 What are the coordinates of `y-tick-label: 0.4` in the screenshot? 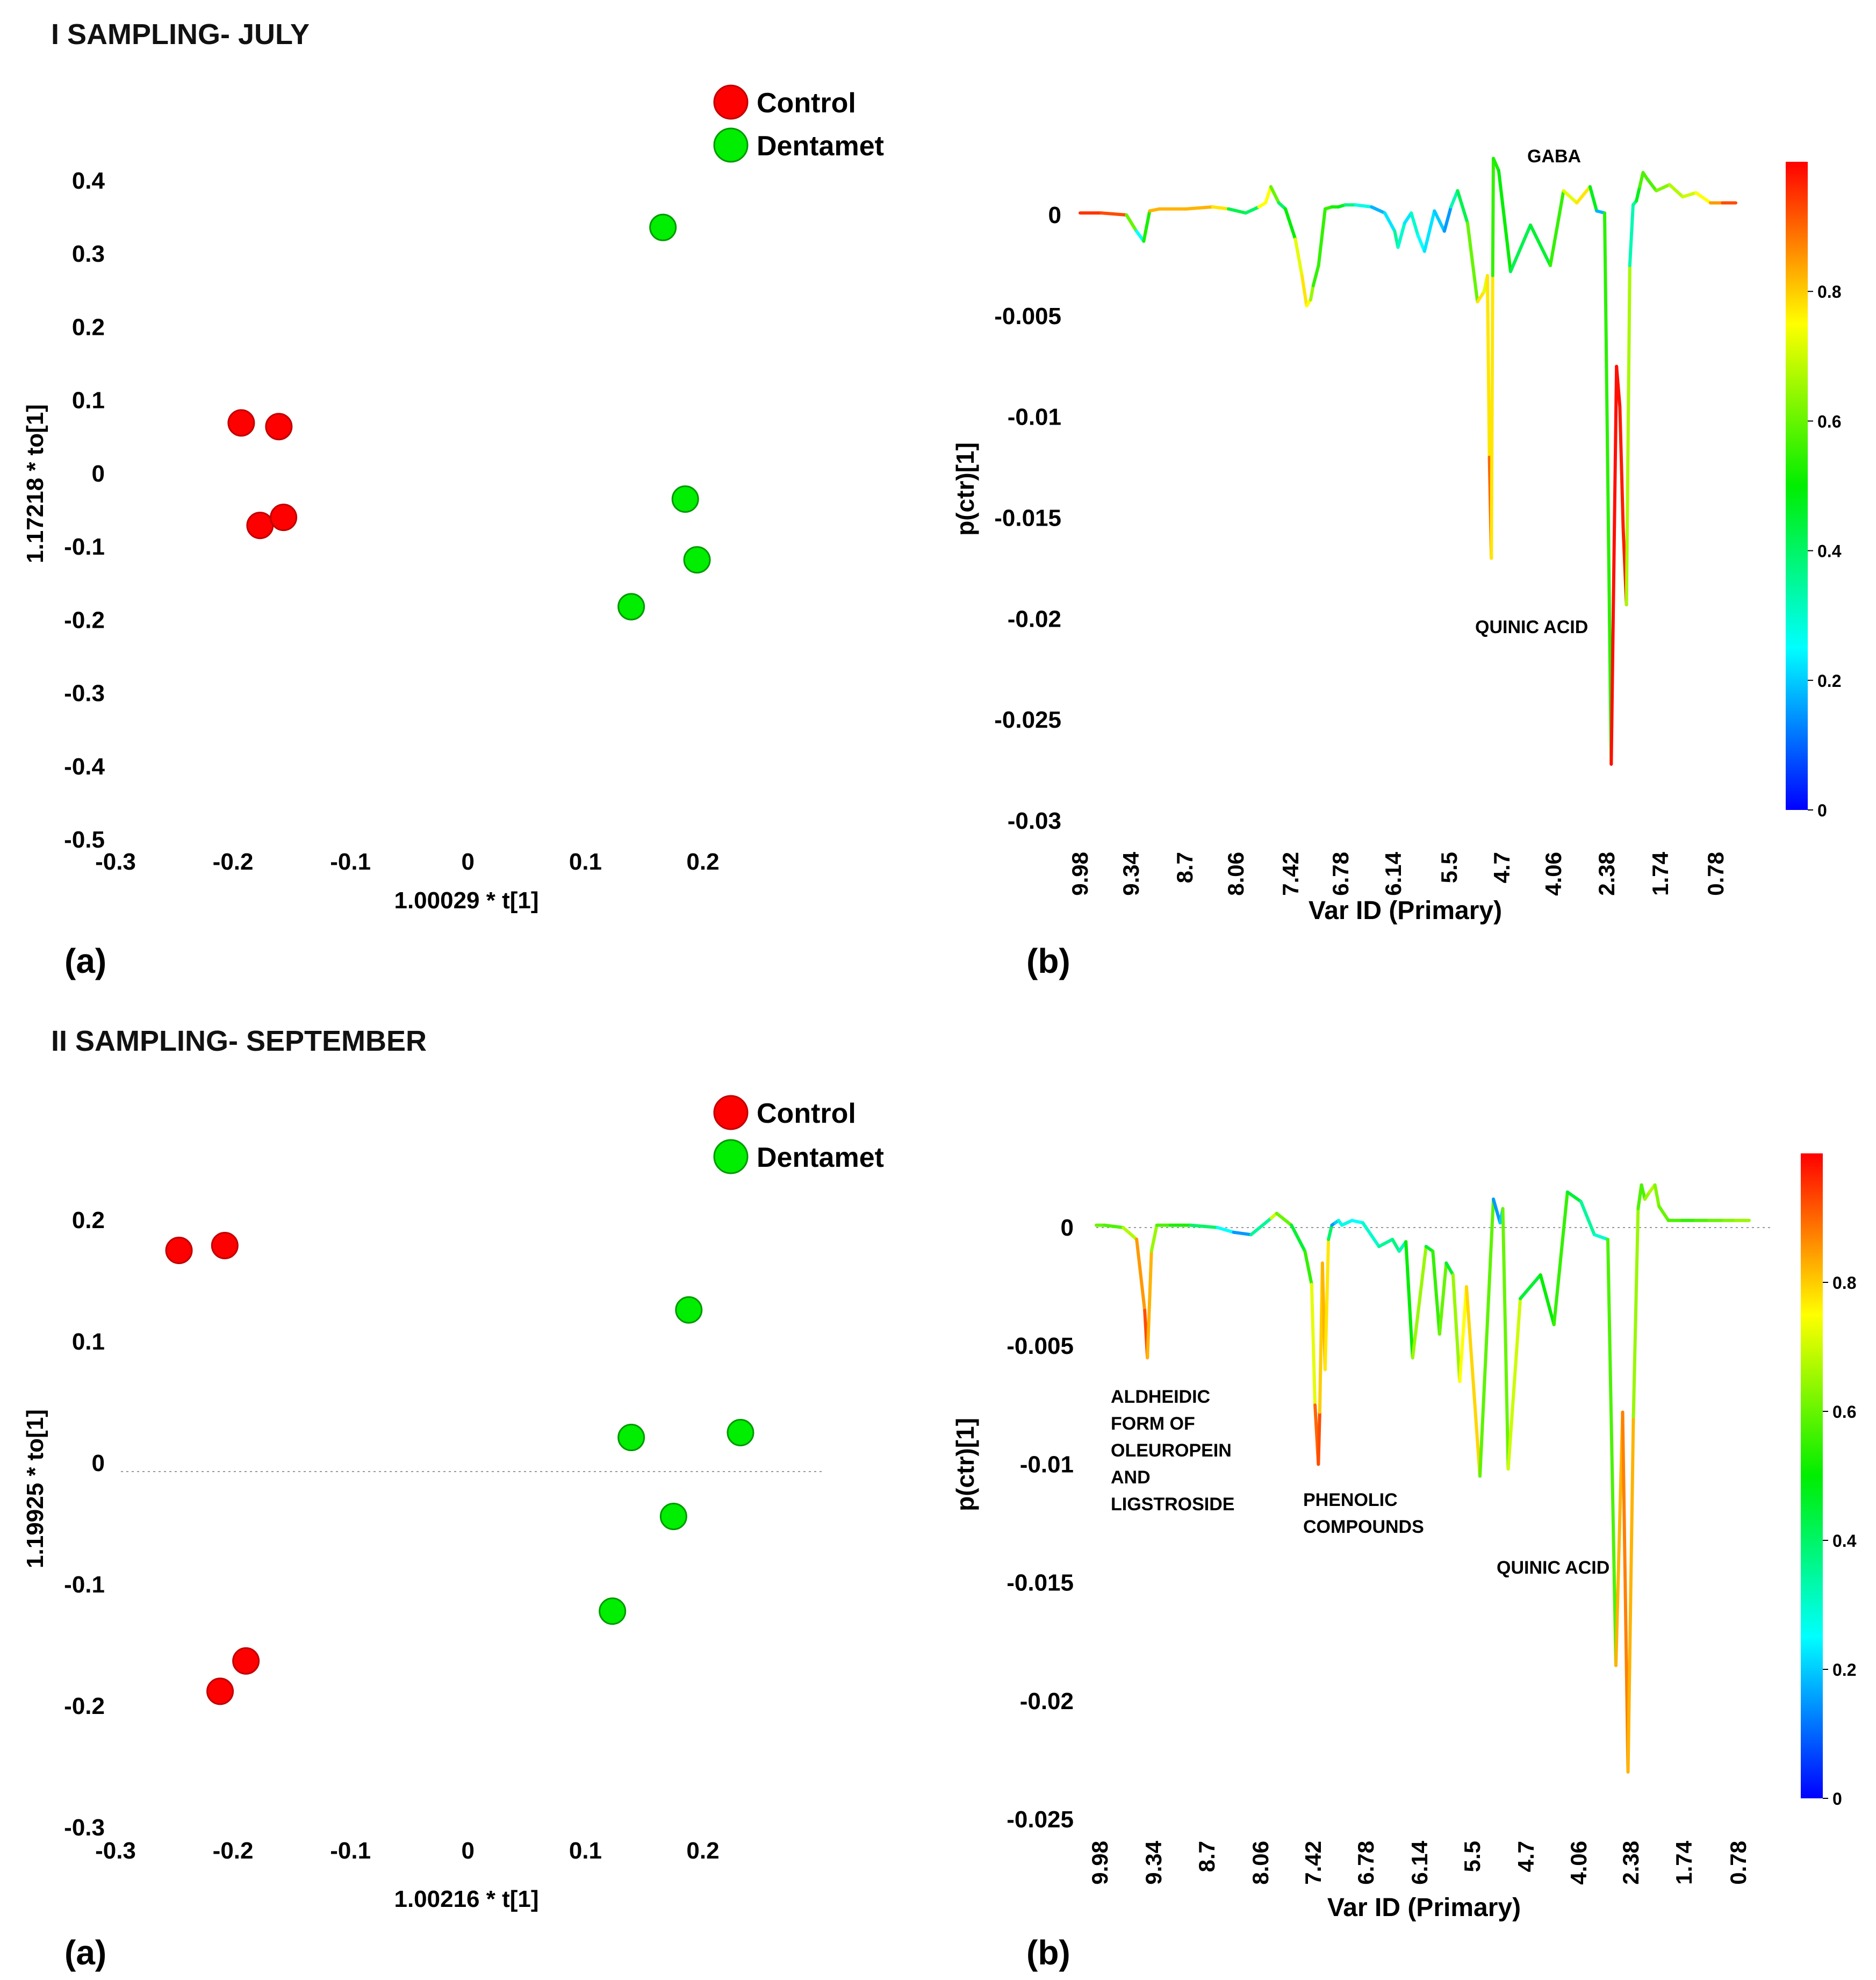 It's located at (88, 181).